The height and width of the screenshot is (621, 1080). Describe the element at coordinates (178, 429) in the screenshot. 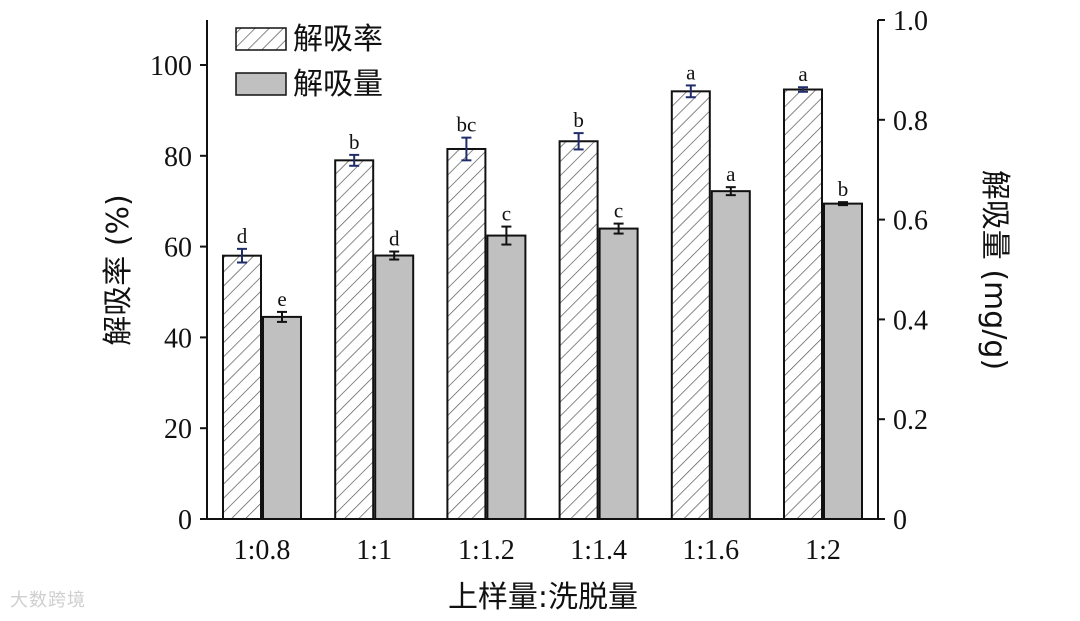

I see `left-tick-label: 20` at that location.